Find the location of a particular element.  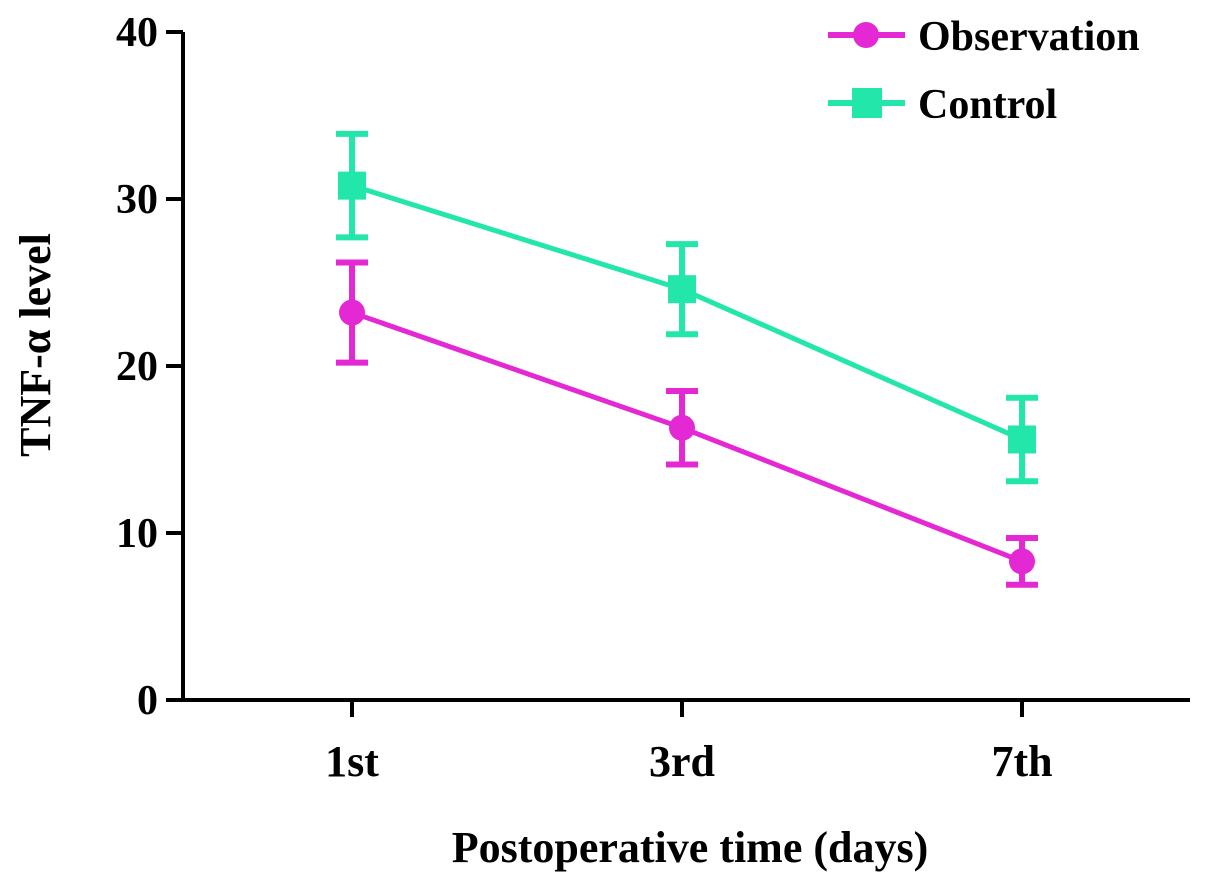

legend-item-observation: Observation is located at coordinates (984, 37).